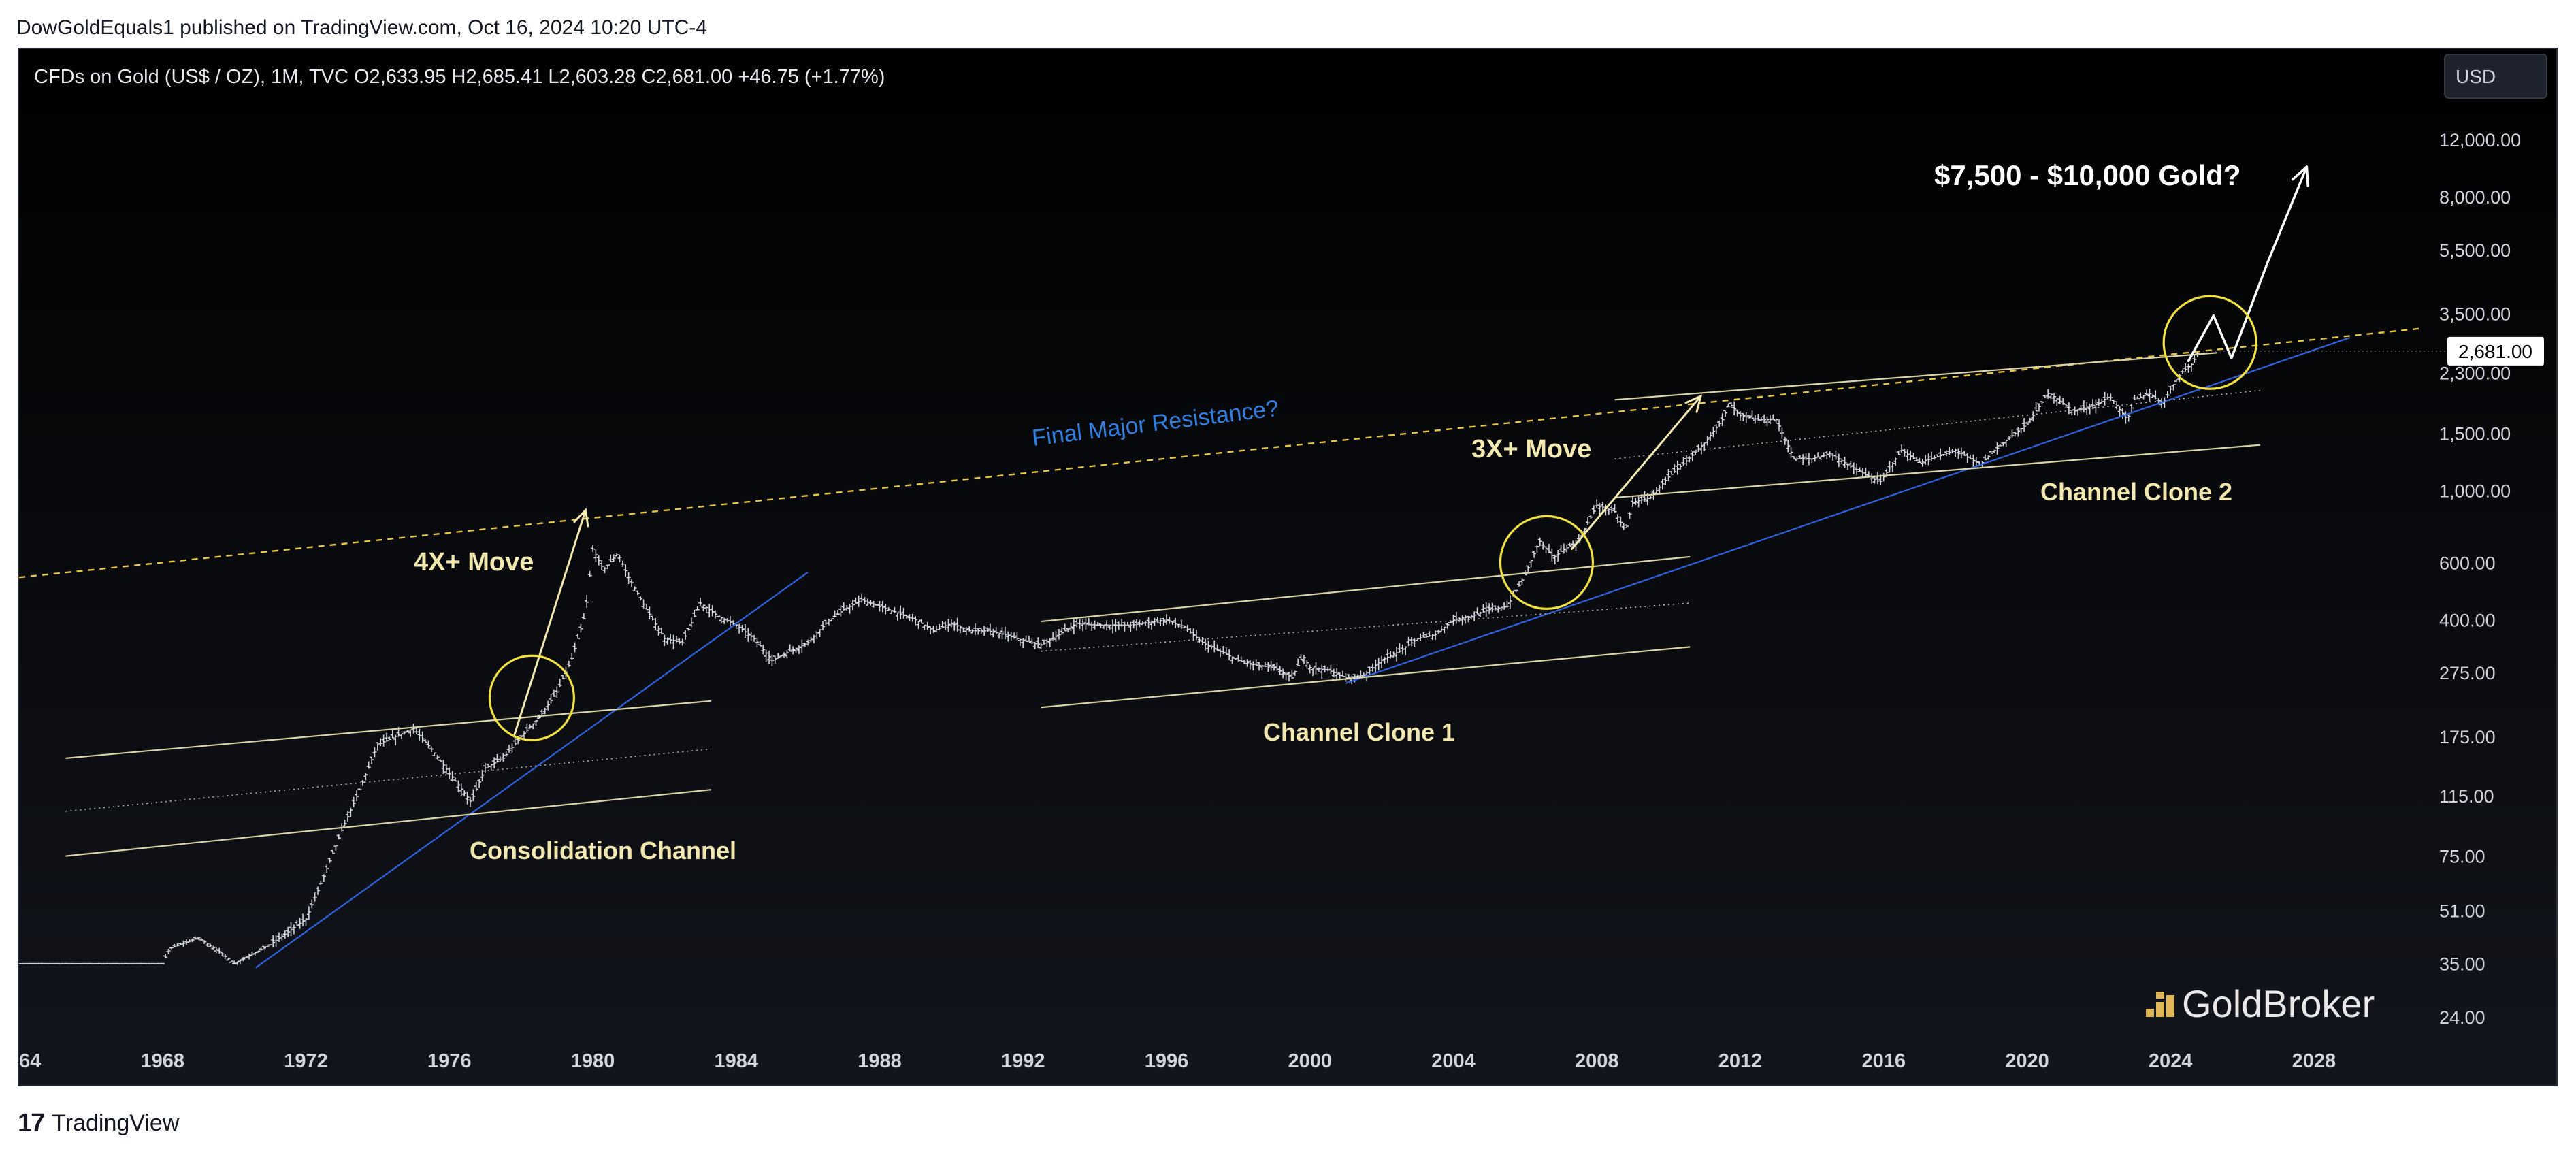 The image size is (2576, 1151). What do you see at coordinates (1453, 1061) in the screenshot?
I see `x-tick-label: 2004` at bounding box center [1453, 1061].